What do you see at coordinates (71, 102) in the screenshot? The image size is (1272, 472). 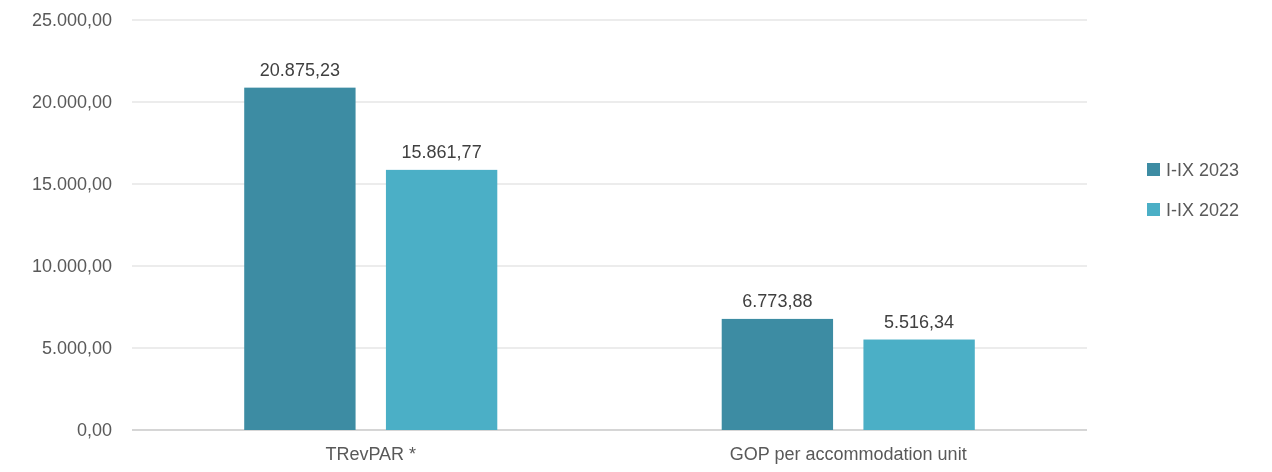 I see `y-tick-label: 20.000,00` at bounding box center [71, 102].